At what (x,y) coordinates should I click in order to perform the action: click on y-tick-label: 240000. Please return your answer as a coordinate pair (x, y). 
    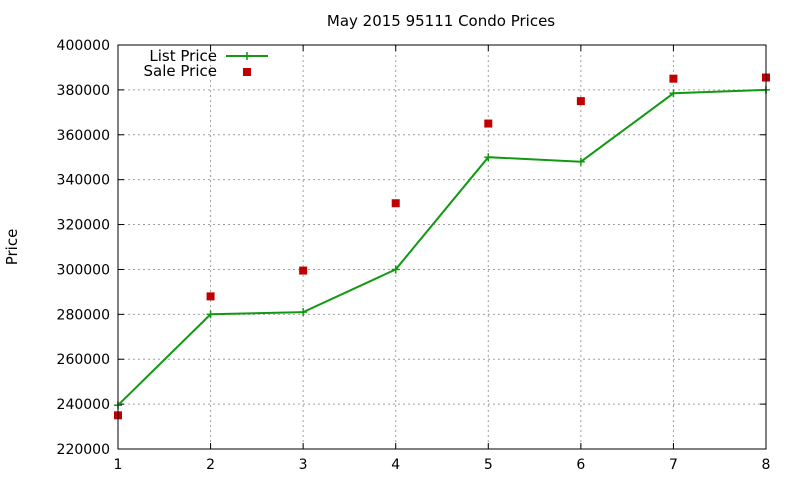
    Looking at the image, I should click on (83, 405).